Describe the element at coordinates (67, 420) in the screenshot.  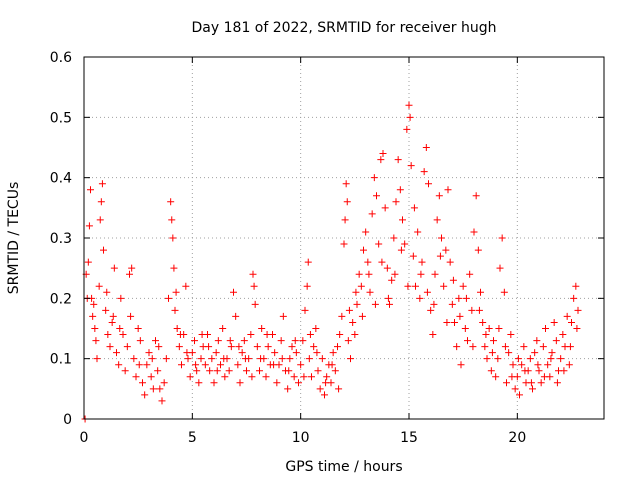
I see `y-tick-label: 0` at that location.